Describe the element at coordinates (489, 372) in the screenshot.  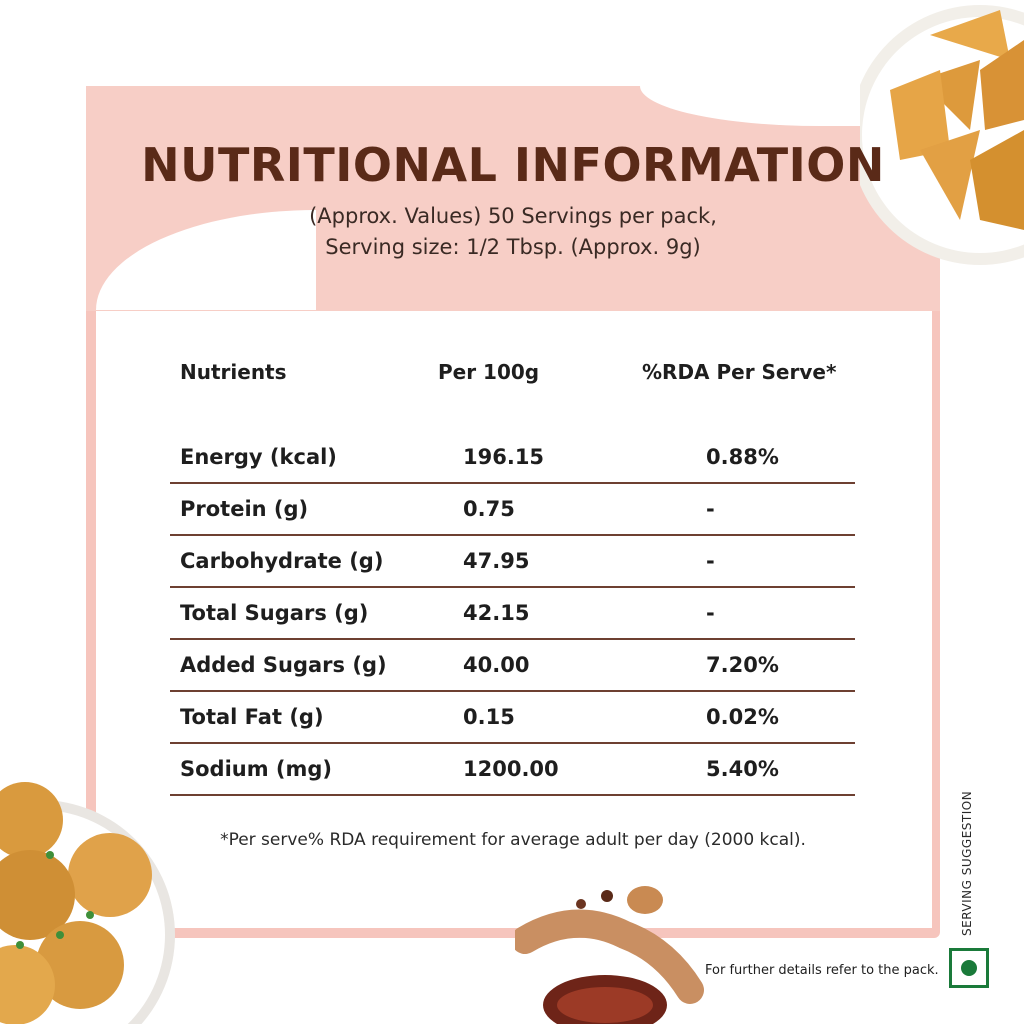
I see `column-header-per-100g: Per 100g` at that location.